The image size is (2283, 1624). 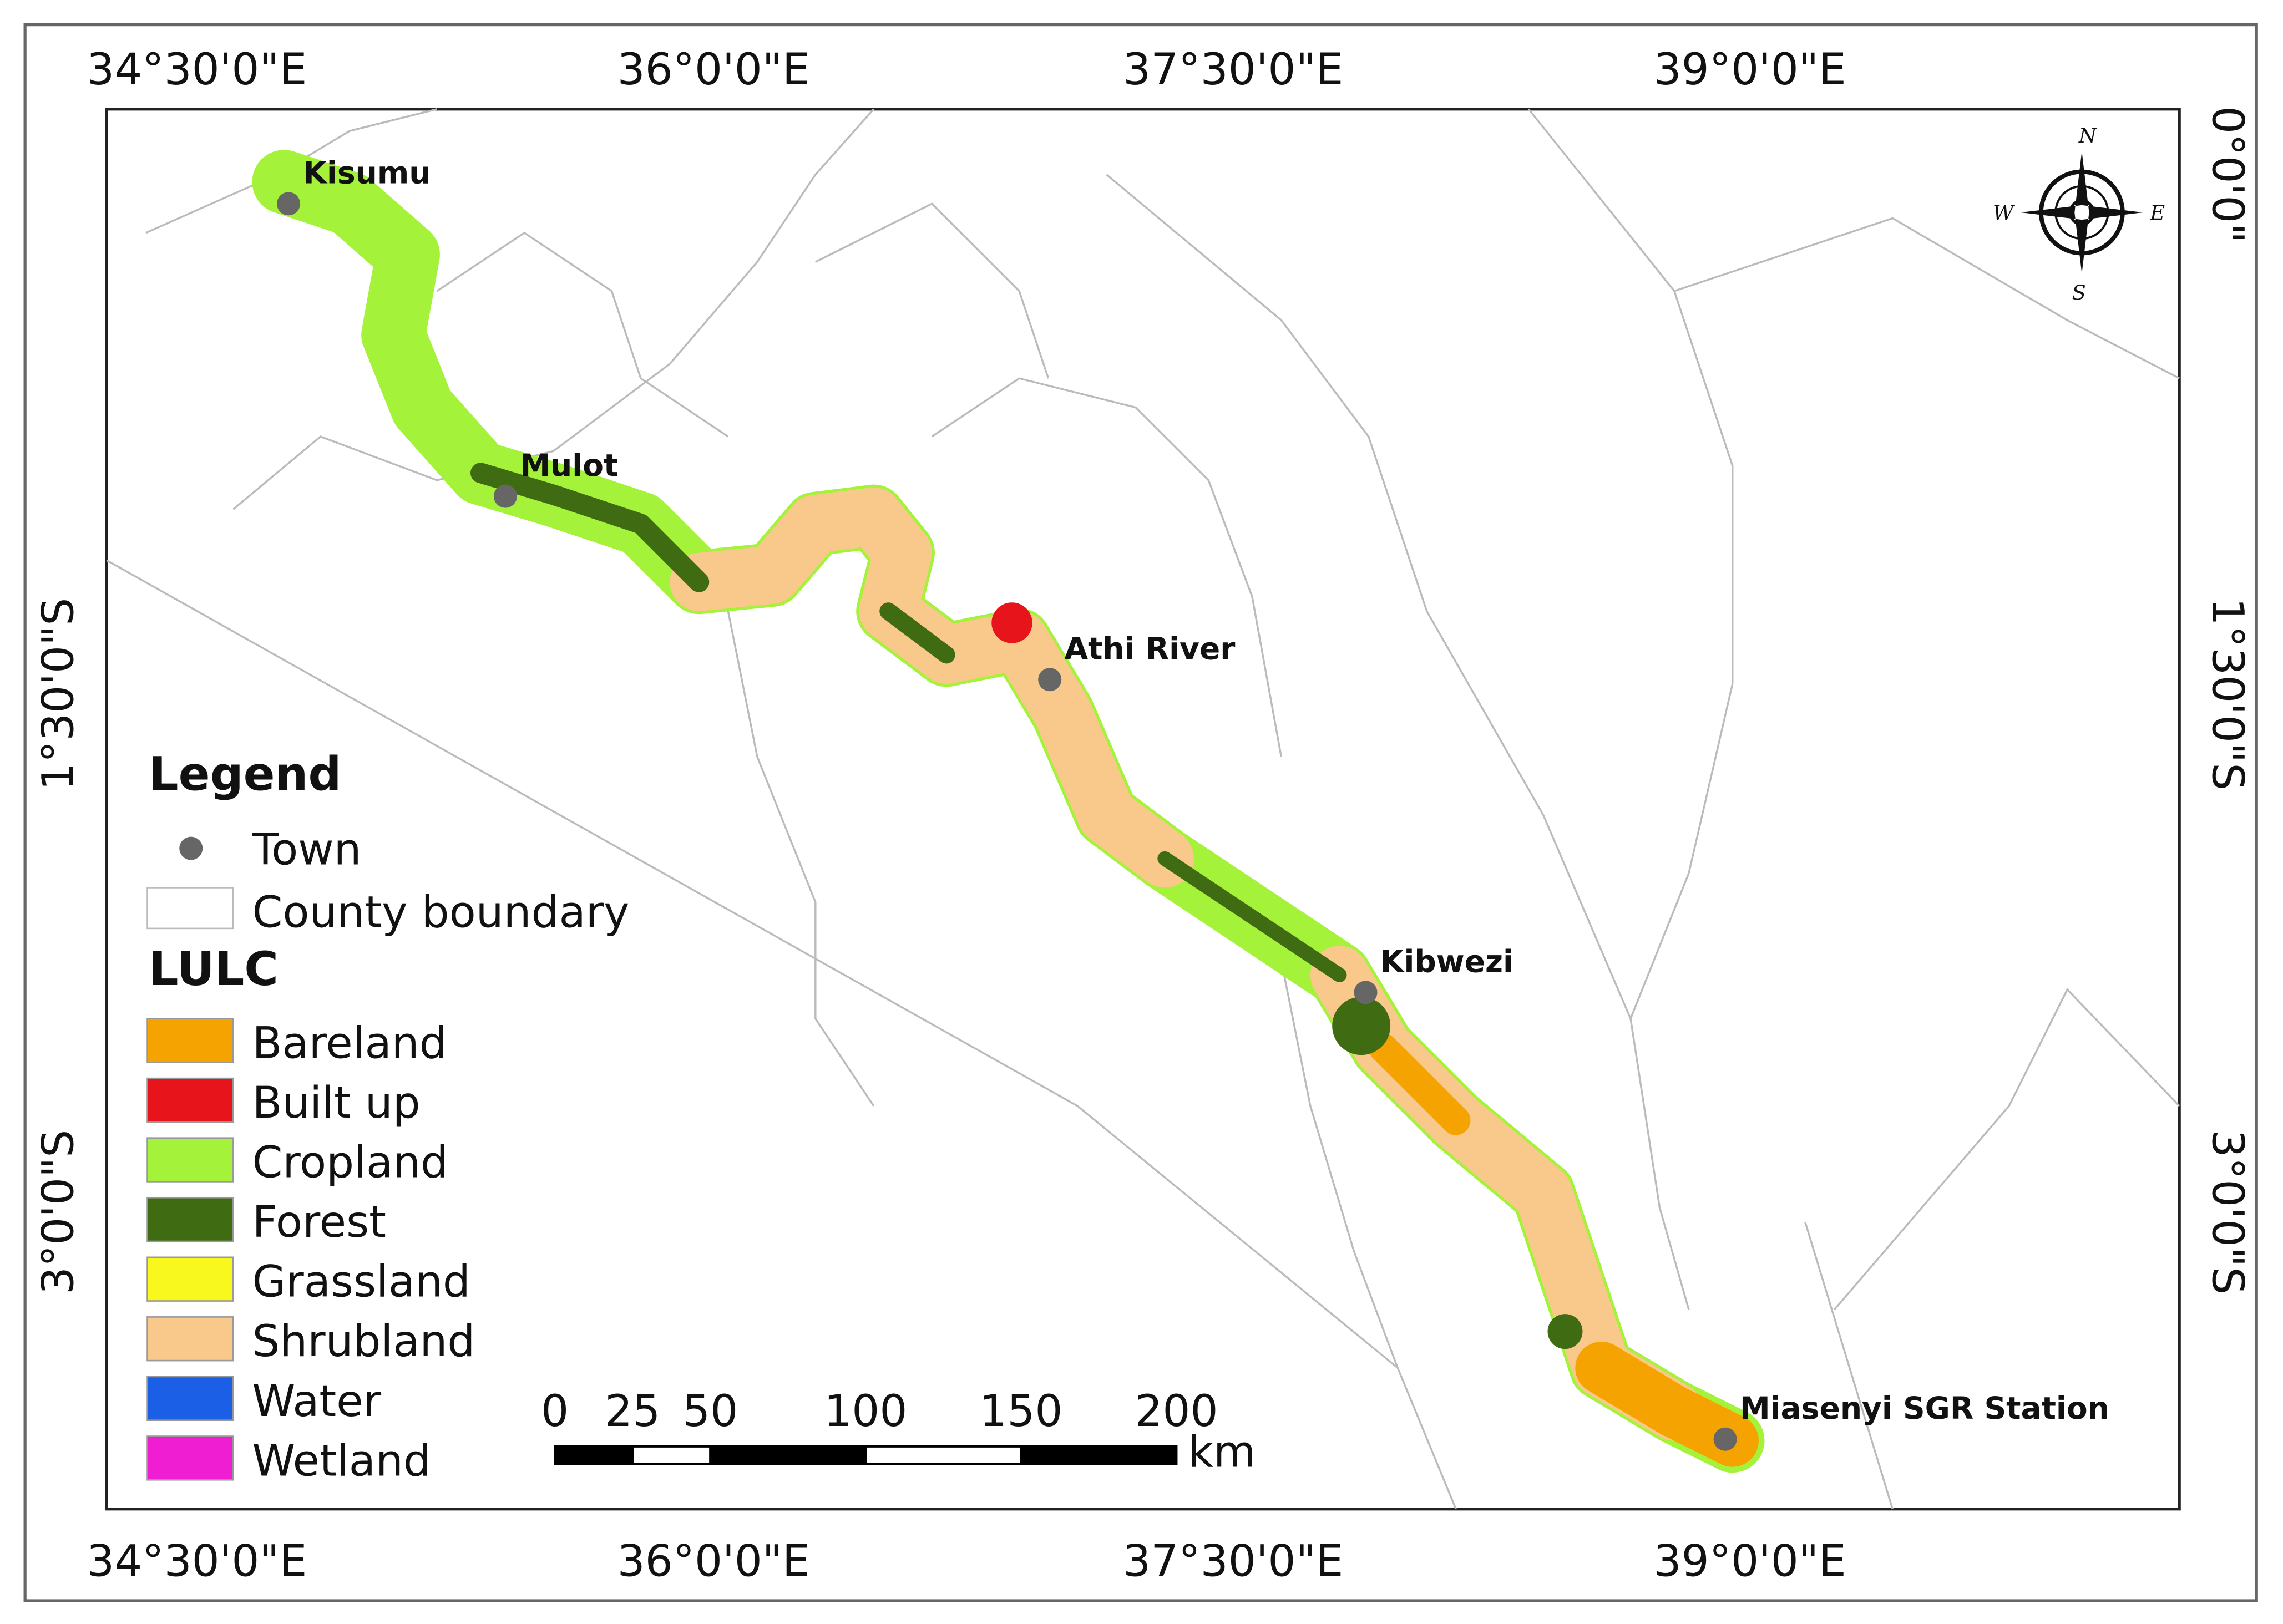 What do you see at coordinates (1149, 649) in the screenshot?
I see `town-label: Athi River` at bounding box center [1149, 649].